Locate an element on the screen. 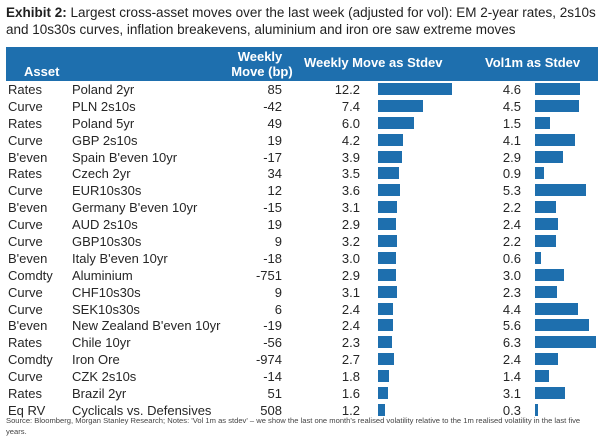 The image size is (600, 443). vol-value-cell: 0.3 is located at coordinates (511, 410).